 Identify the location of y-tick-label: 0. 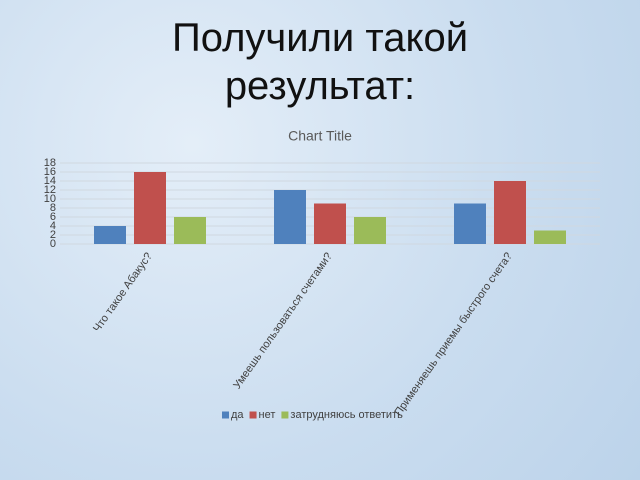
(53, 244).